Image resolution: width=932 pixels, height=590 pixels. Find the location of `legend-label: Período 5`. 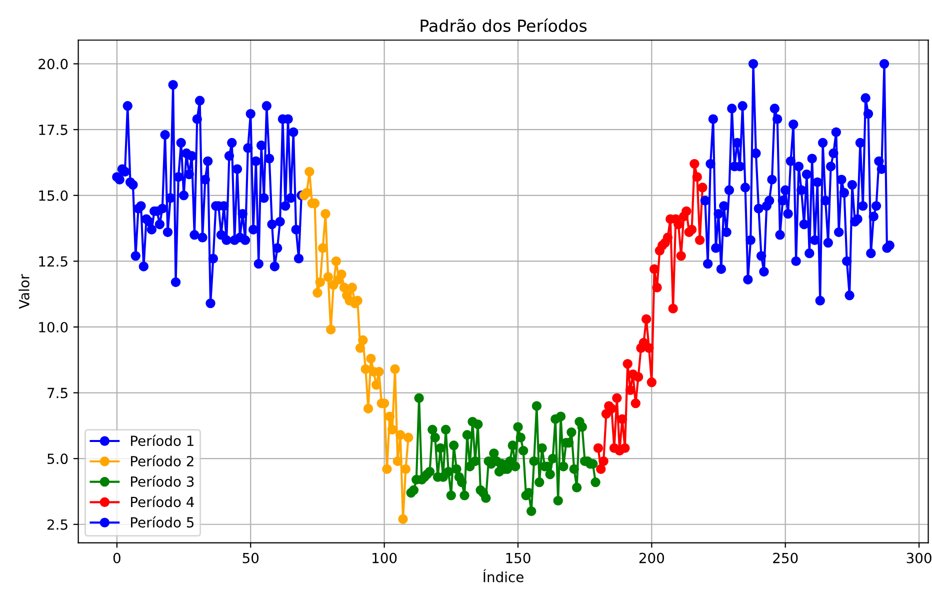

legend-label: Período 5 is located at coordinates (162, 522).